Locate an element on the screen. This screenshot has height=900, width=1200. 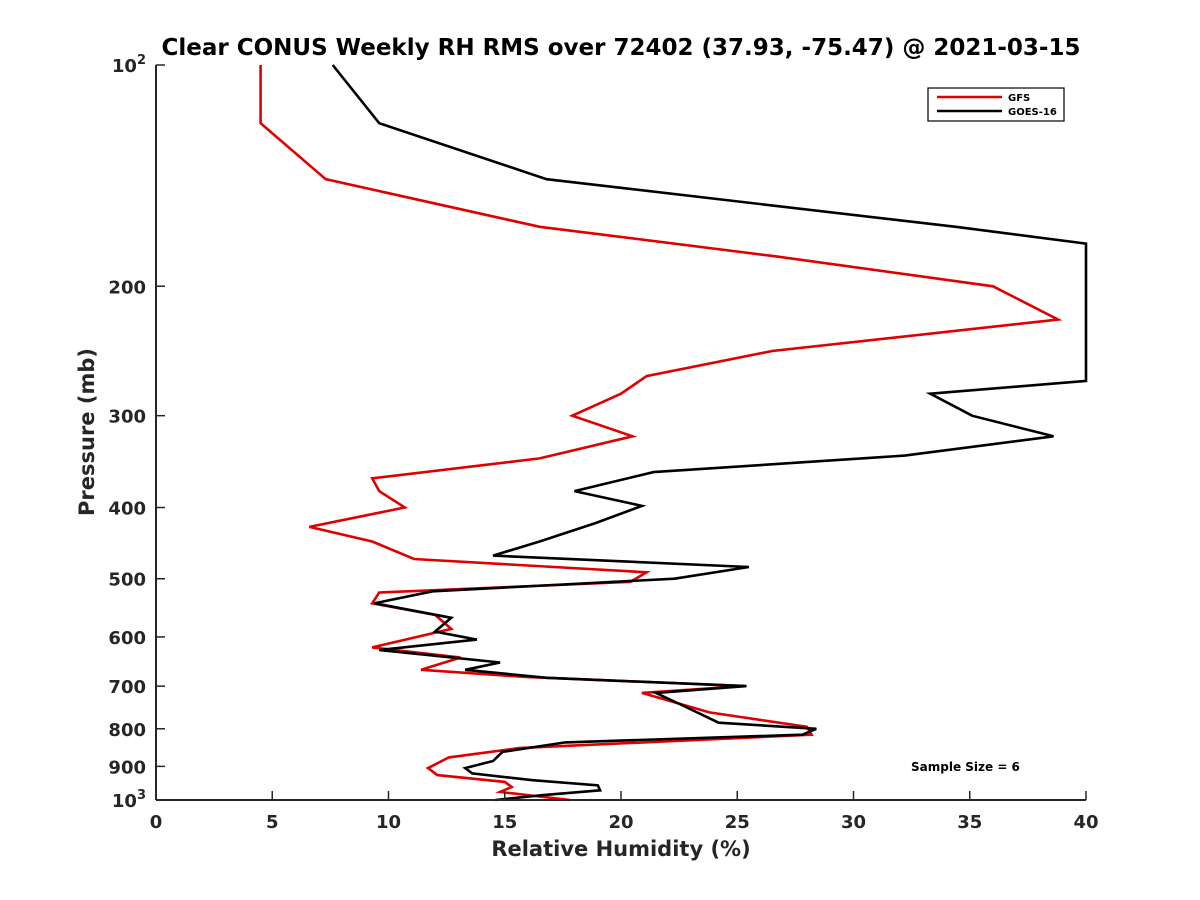
y-tick-label: 400 is located at coordinates (127, 509).